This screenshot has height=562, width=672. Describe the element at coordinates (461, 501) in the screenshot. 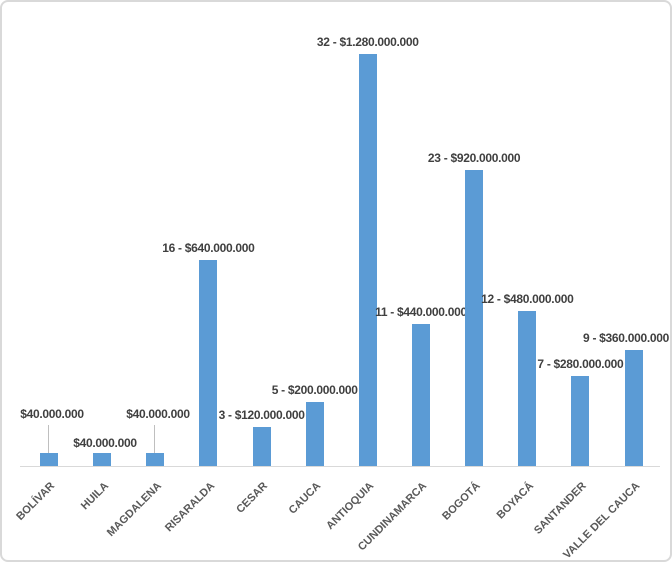

I see `x-axis-label: BOGOTÁ` at that location.